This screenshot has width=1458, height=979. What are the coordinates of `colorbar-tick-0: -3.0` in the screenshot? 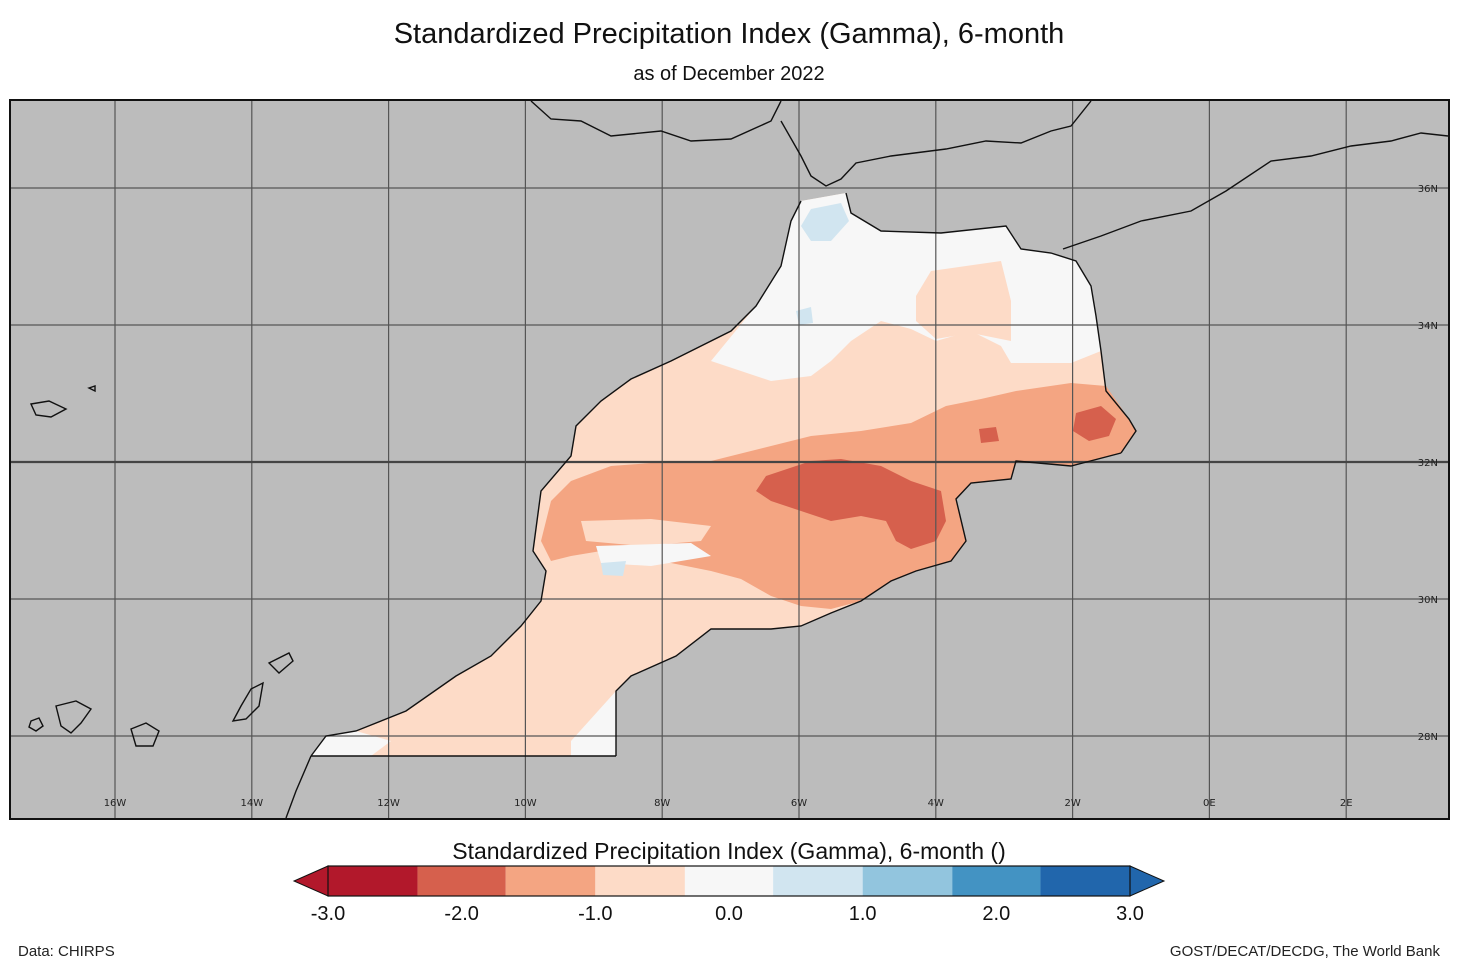 It's located at (328, 914).